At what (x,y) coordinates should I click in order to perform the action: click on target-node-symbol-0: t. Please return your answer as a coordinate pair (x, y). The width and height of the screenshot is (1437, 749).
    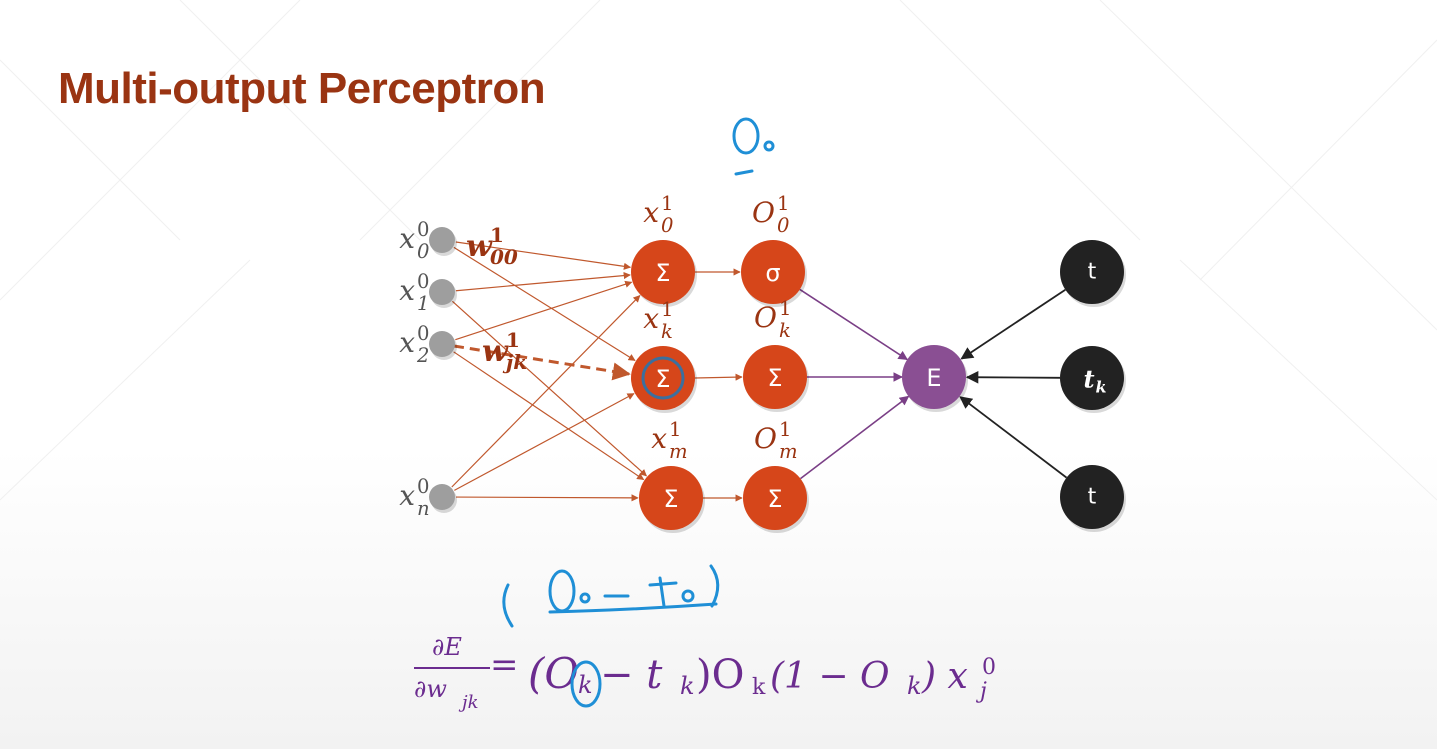
    Looking at the image, I should click on (1092, 272).